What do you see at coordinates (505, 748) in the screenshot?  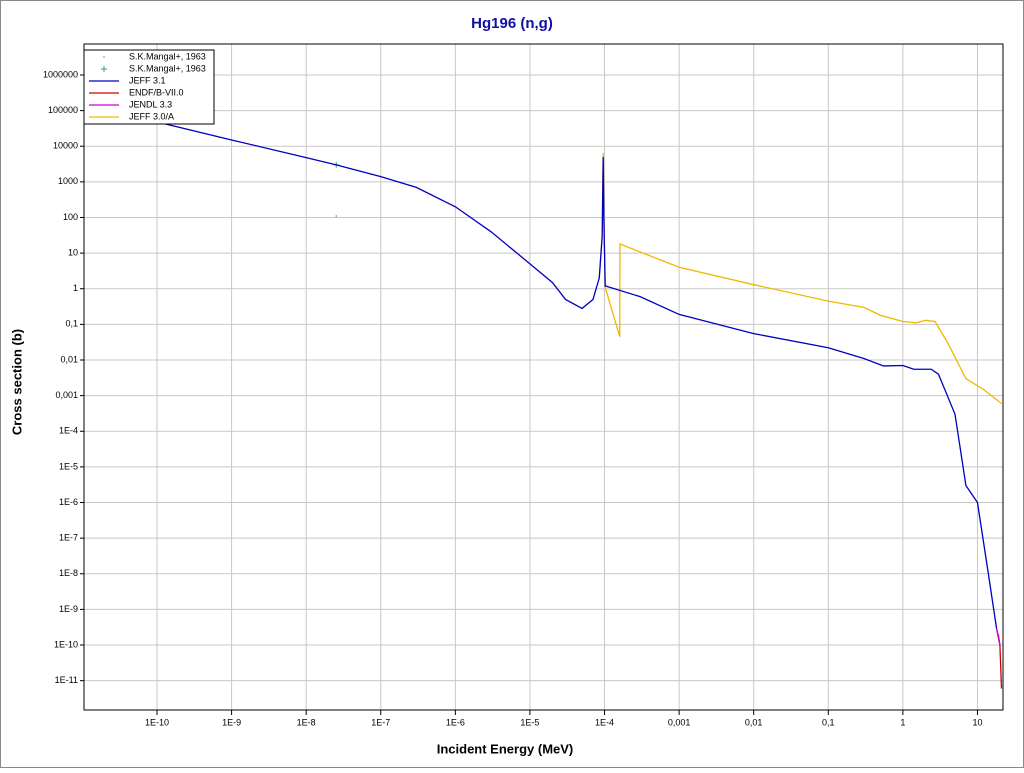 I see `x-axis-label: Incident Energy (MeV)` at bounding box center [505, 748].